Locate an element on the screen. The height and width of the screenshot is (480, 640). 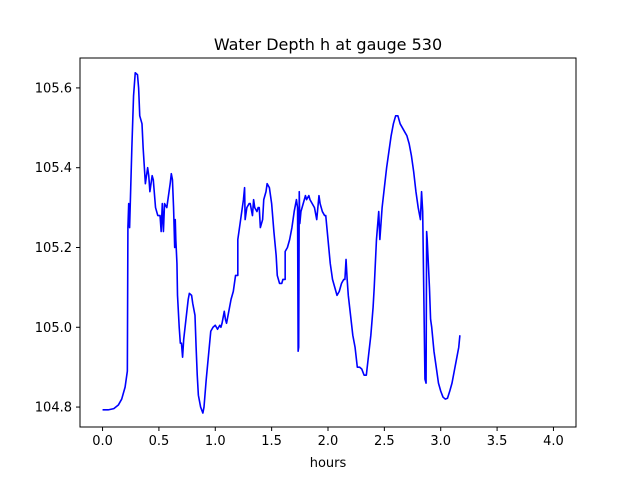
x-tick-label: 3.5 is located at coordinates (497, 441).